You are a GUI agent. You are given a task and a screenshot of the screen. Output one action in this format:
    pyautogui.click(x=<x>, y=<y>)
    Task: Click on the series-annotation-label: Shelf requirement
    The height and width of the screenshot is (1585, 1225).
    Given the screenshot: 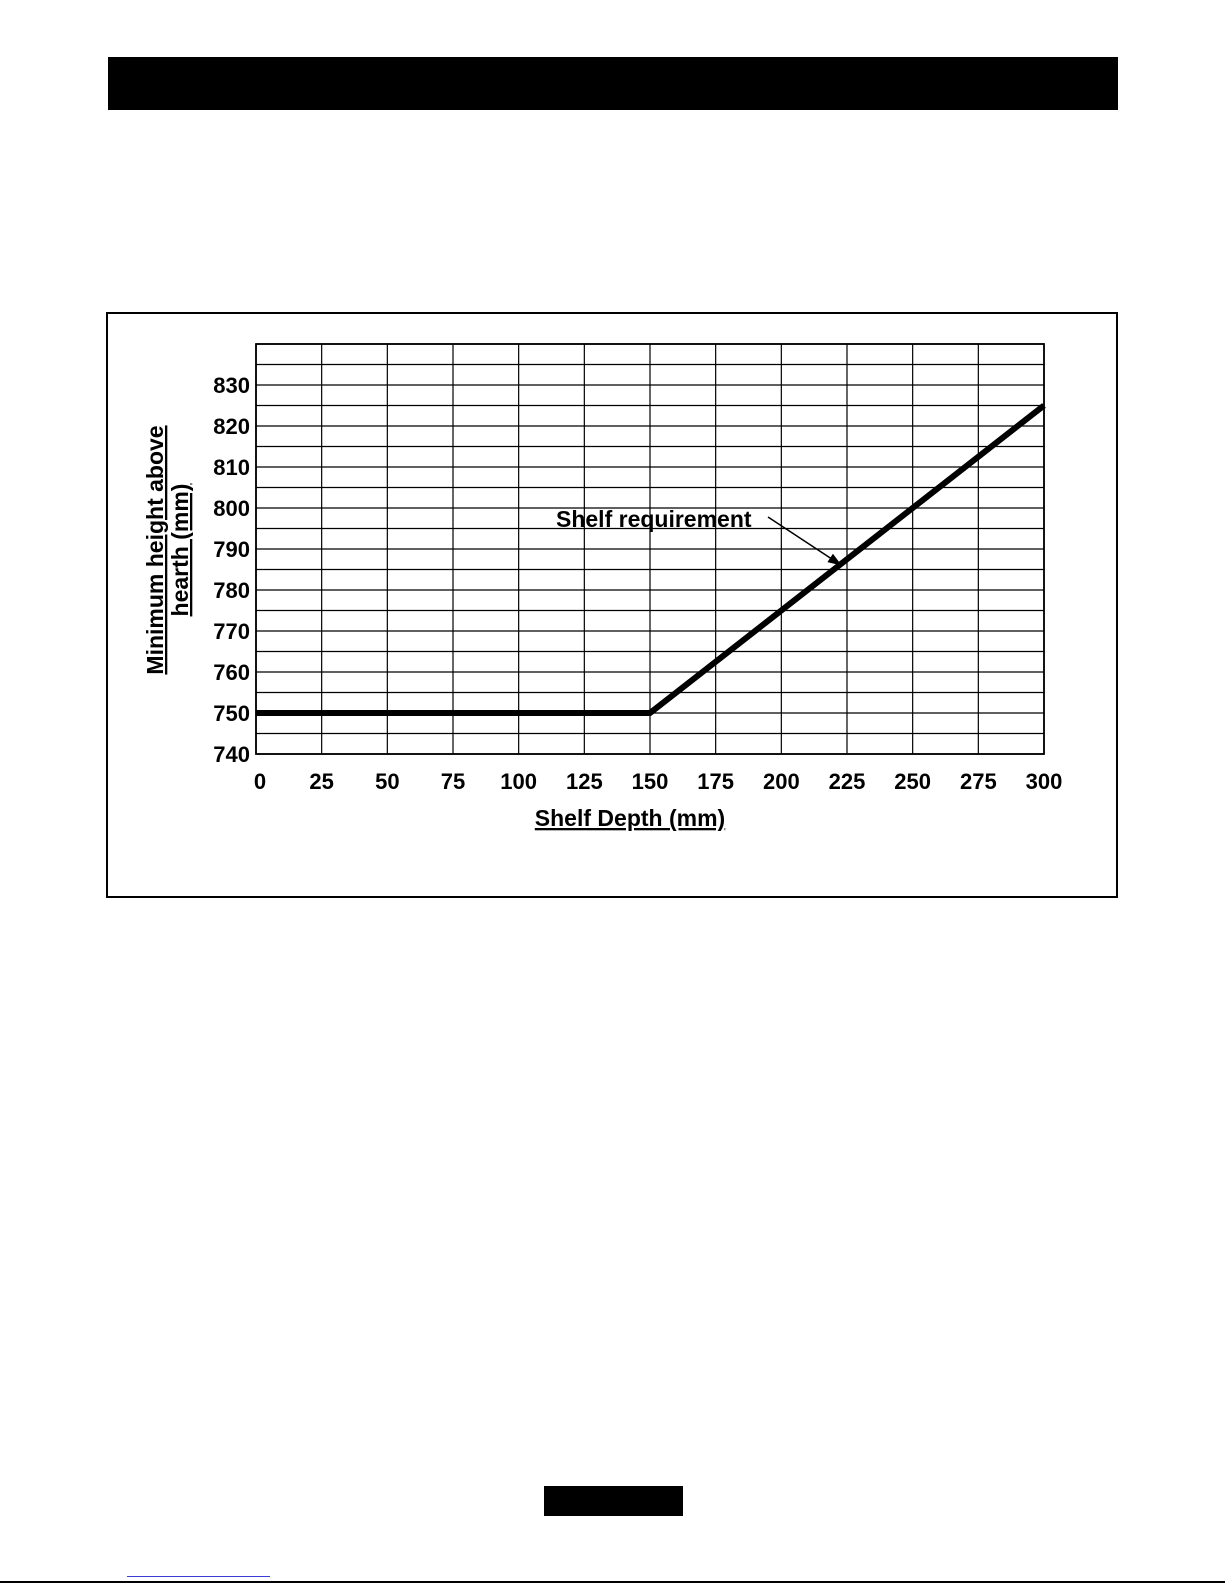 What is the action you would take?
    pyautogui.click(x=654, y=519)
    